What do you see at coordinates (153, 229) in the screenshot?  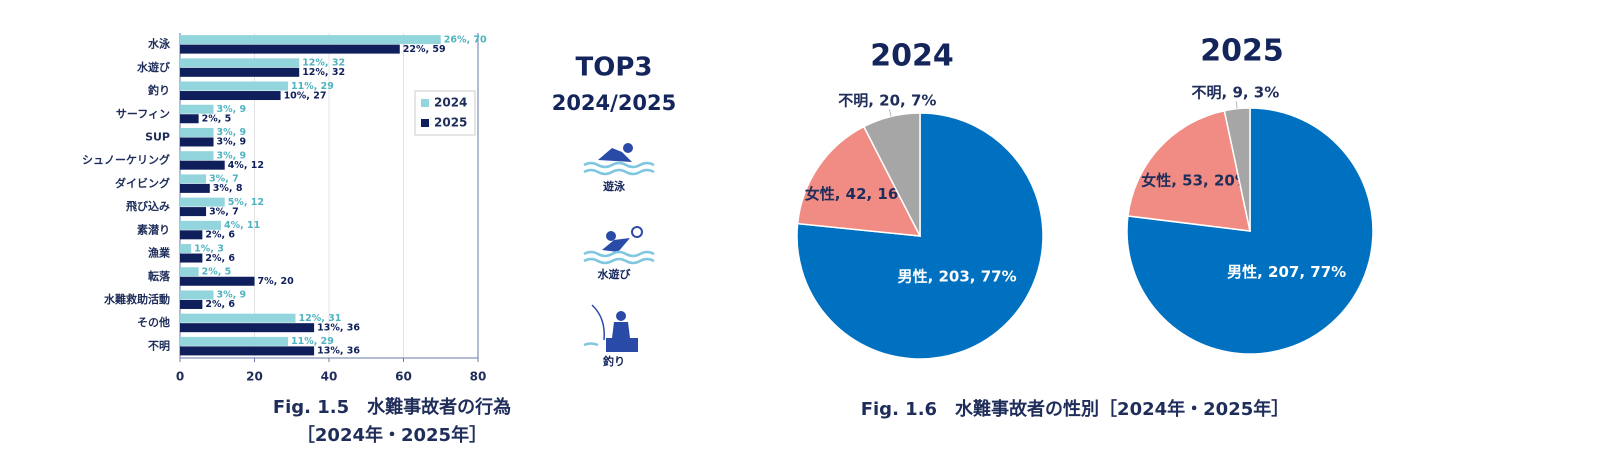 I see `category-label: 素潜り` at bounding box center [153, 229].